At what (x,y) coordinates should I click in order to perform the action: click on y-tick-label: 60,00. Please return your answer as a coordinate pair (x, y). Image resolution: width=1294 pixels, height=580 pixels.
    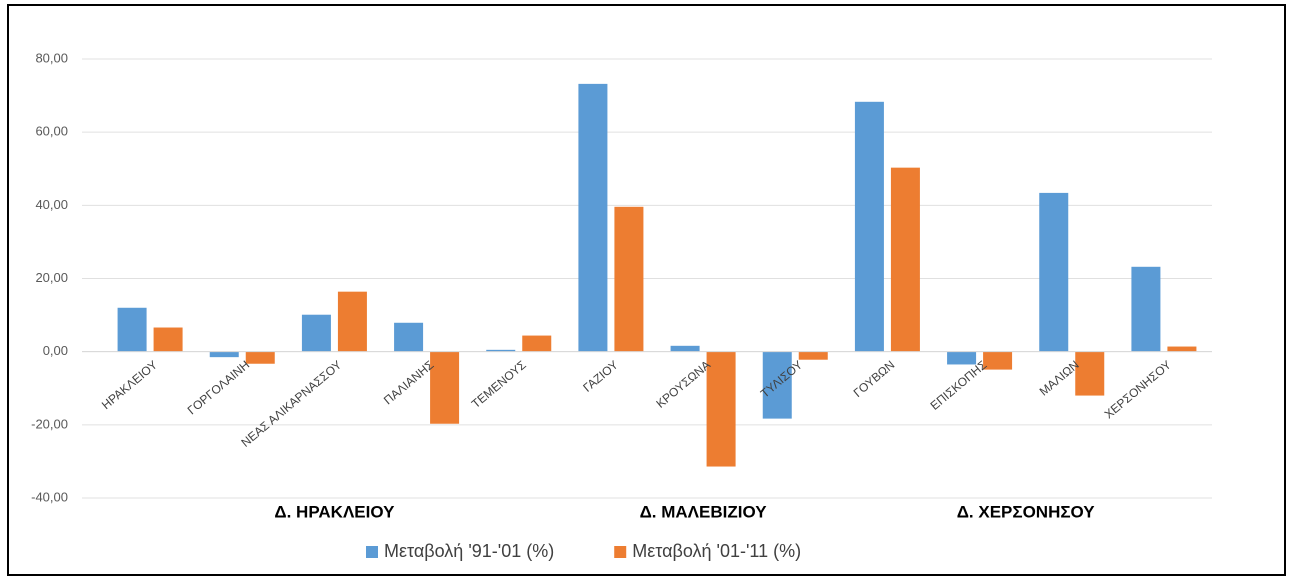
    Looking at the image, I should click on (51, 131).